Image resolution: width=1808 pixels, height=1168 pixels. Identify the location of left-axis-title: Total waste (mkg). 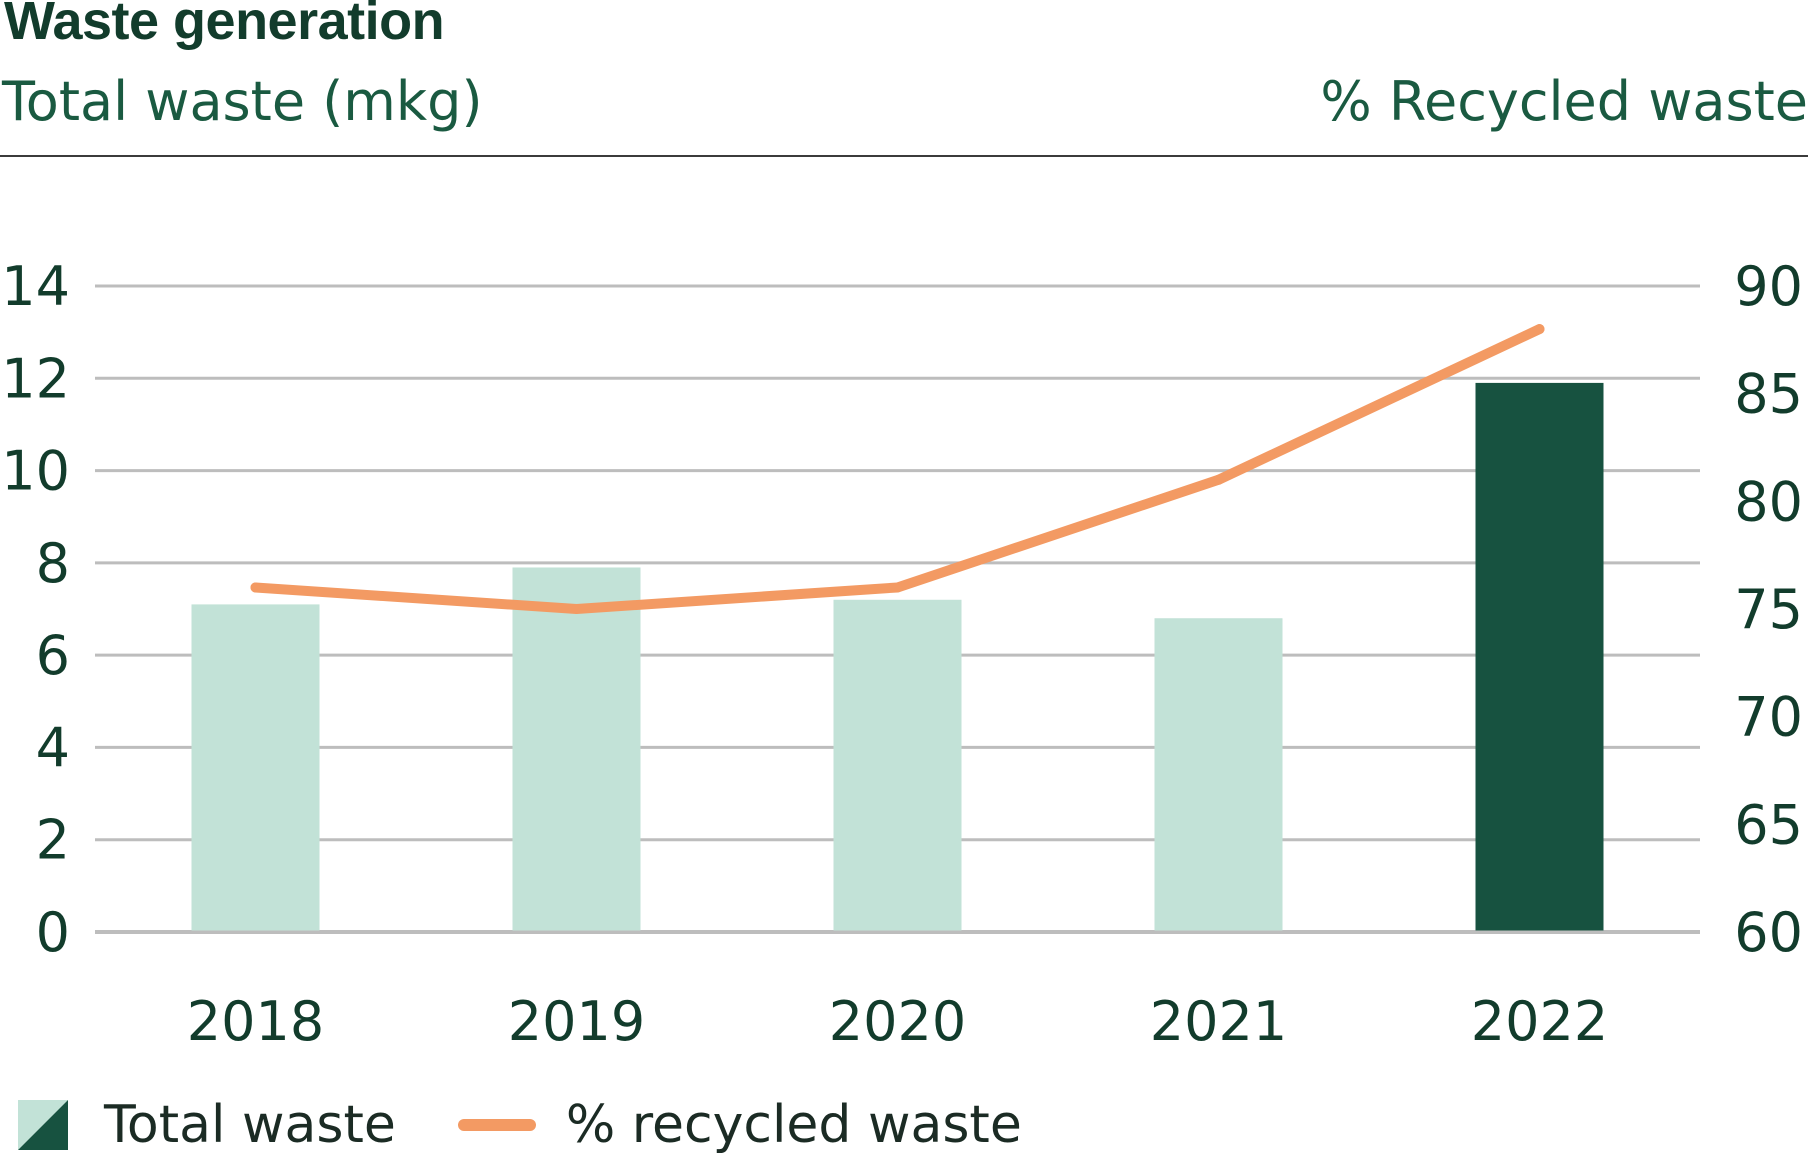
(242, 101).